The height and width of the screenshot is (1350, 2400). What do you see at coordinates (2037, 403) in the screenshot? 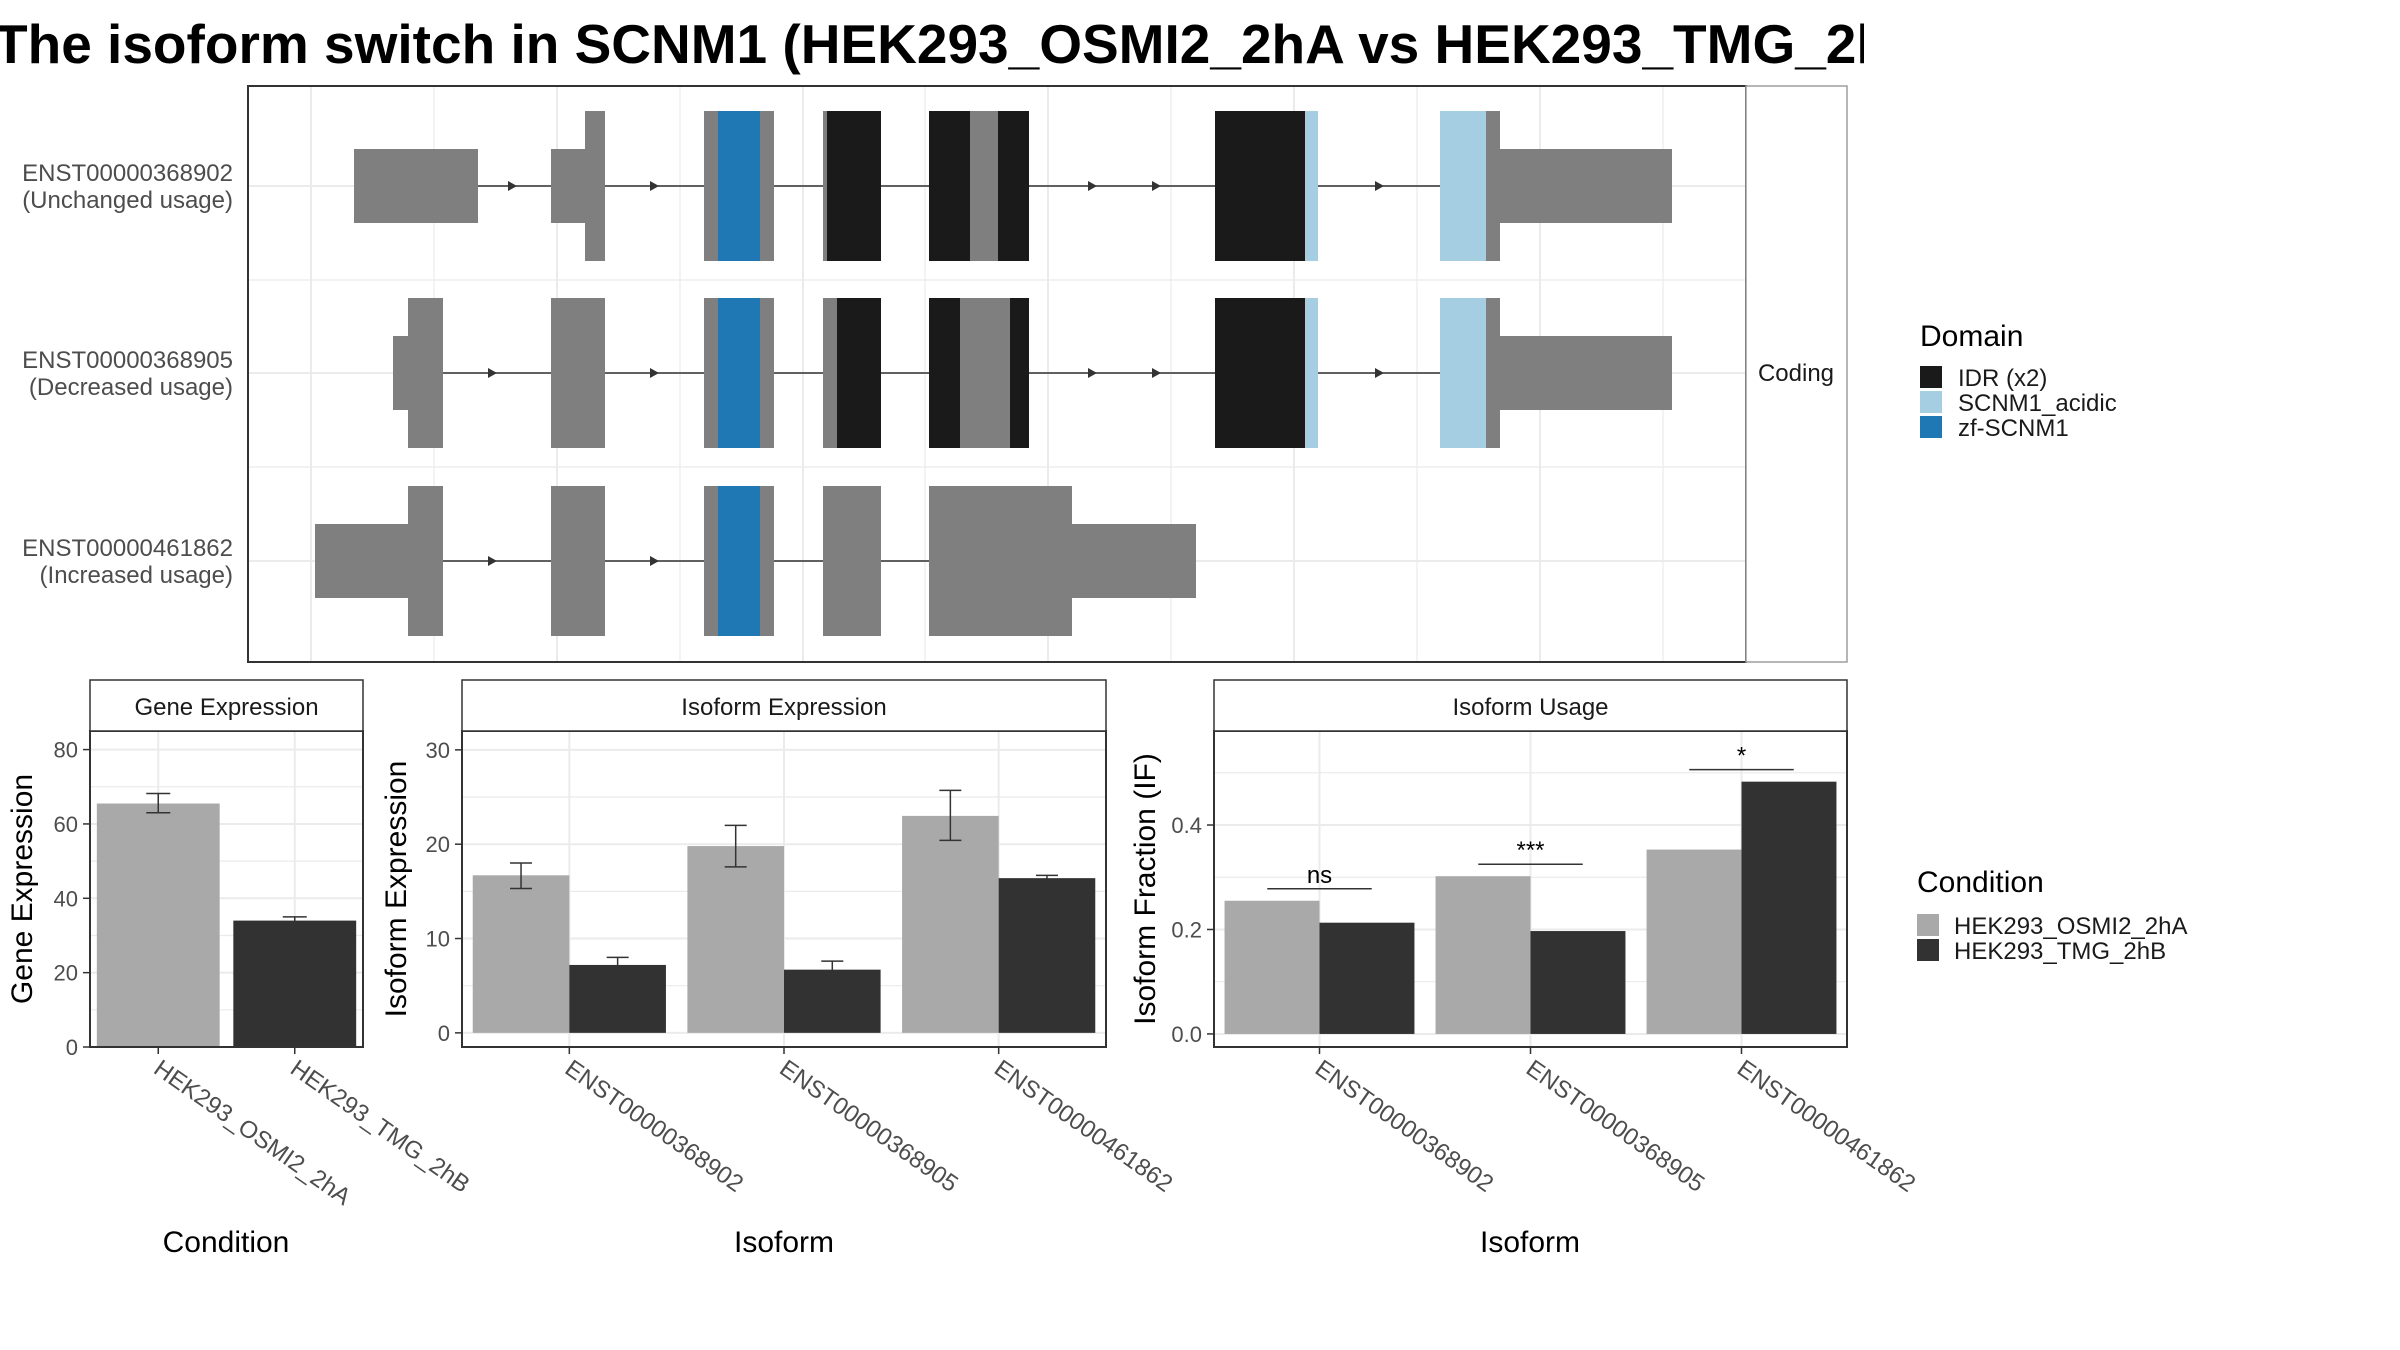
I see `legend-label-scnm1-acidic: SCNM1_acidic` at bounding box center [2037, 403].